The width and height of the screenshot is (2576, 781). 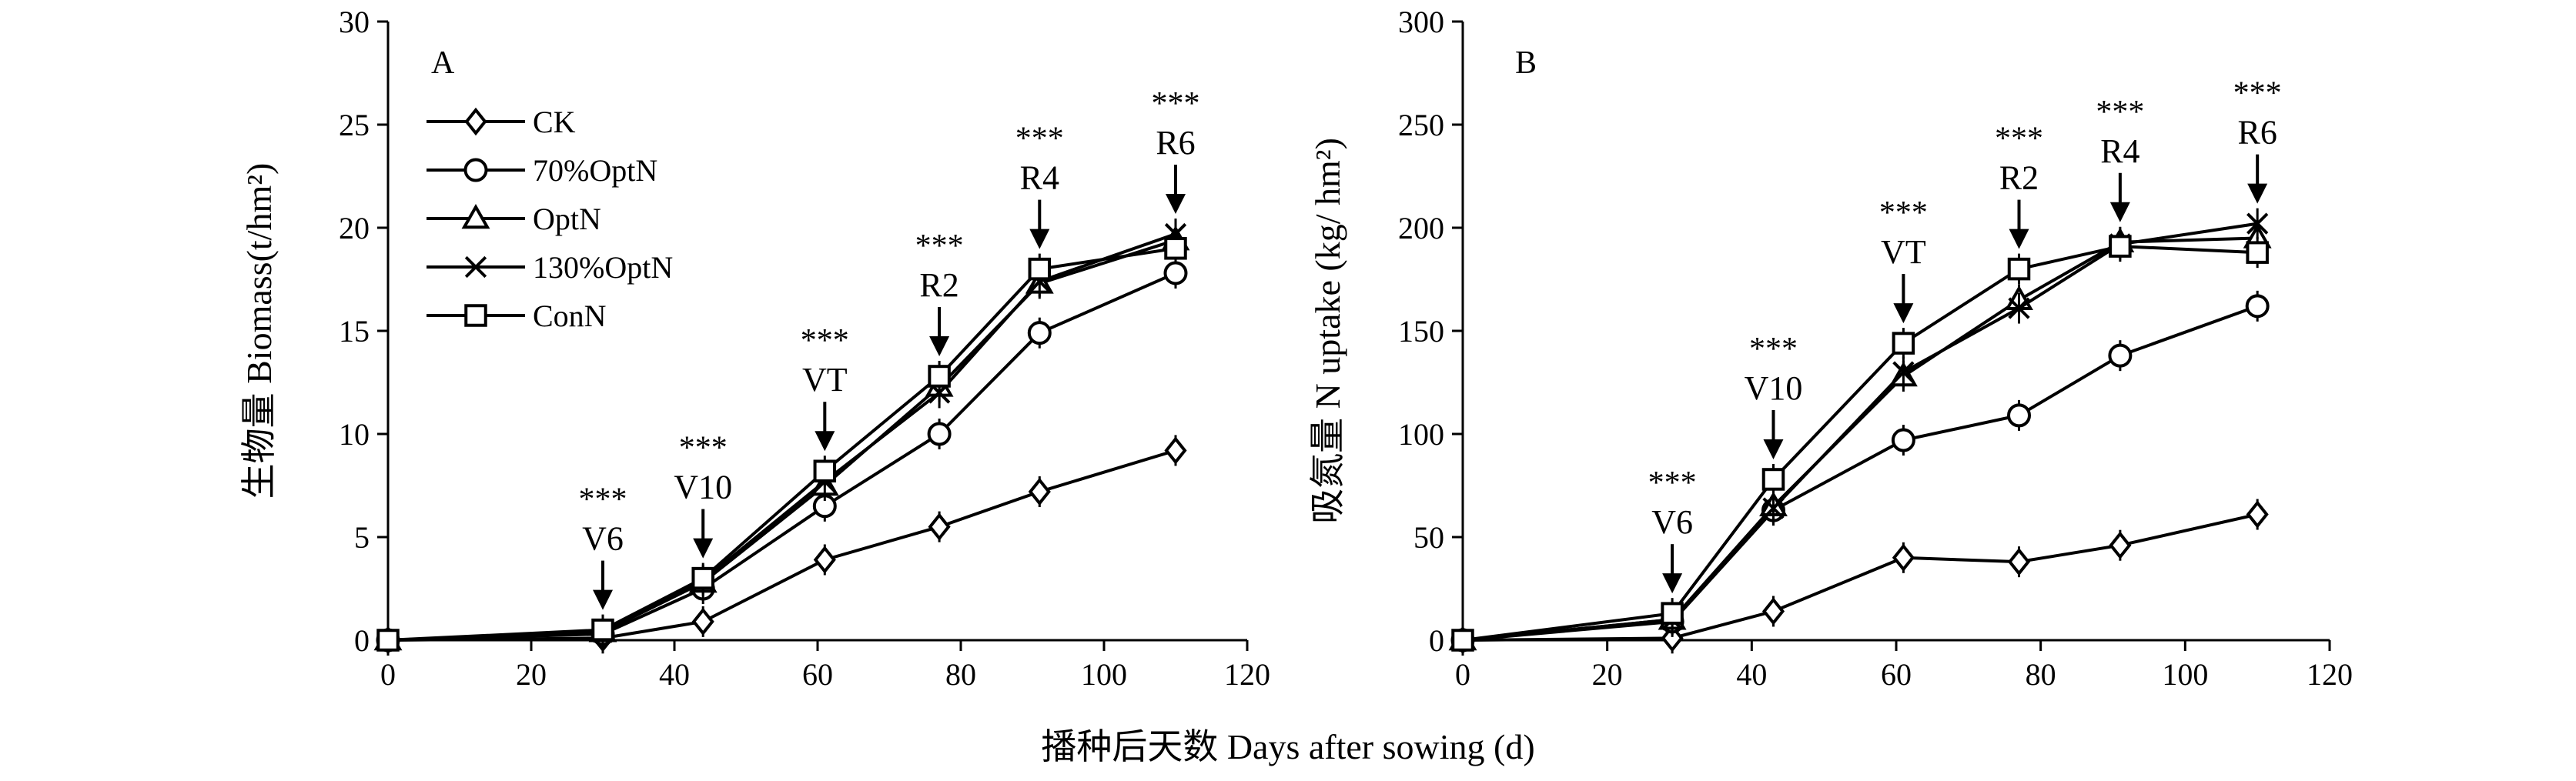 I want to click on panel-b-y-tick-label: 150, so click(x=1421, y=331).